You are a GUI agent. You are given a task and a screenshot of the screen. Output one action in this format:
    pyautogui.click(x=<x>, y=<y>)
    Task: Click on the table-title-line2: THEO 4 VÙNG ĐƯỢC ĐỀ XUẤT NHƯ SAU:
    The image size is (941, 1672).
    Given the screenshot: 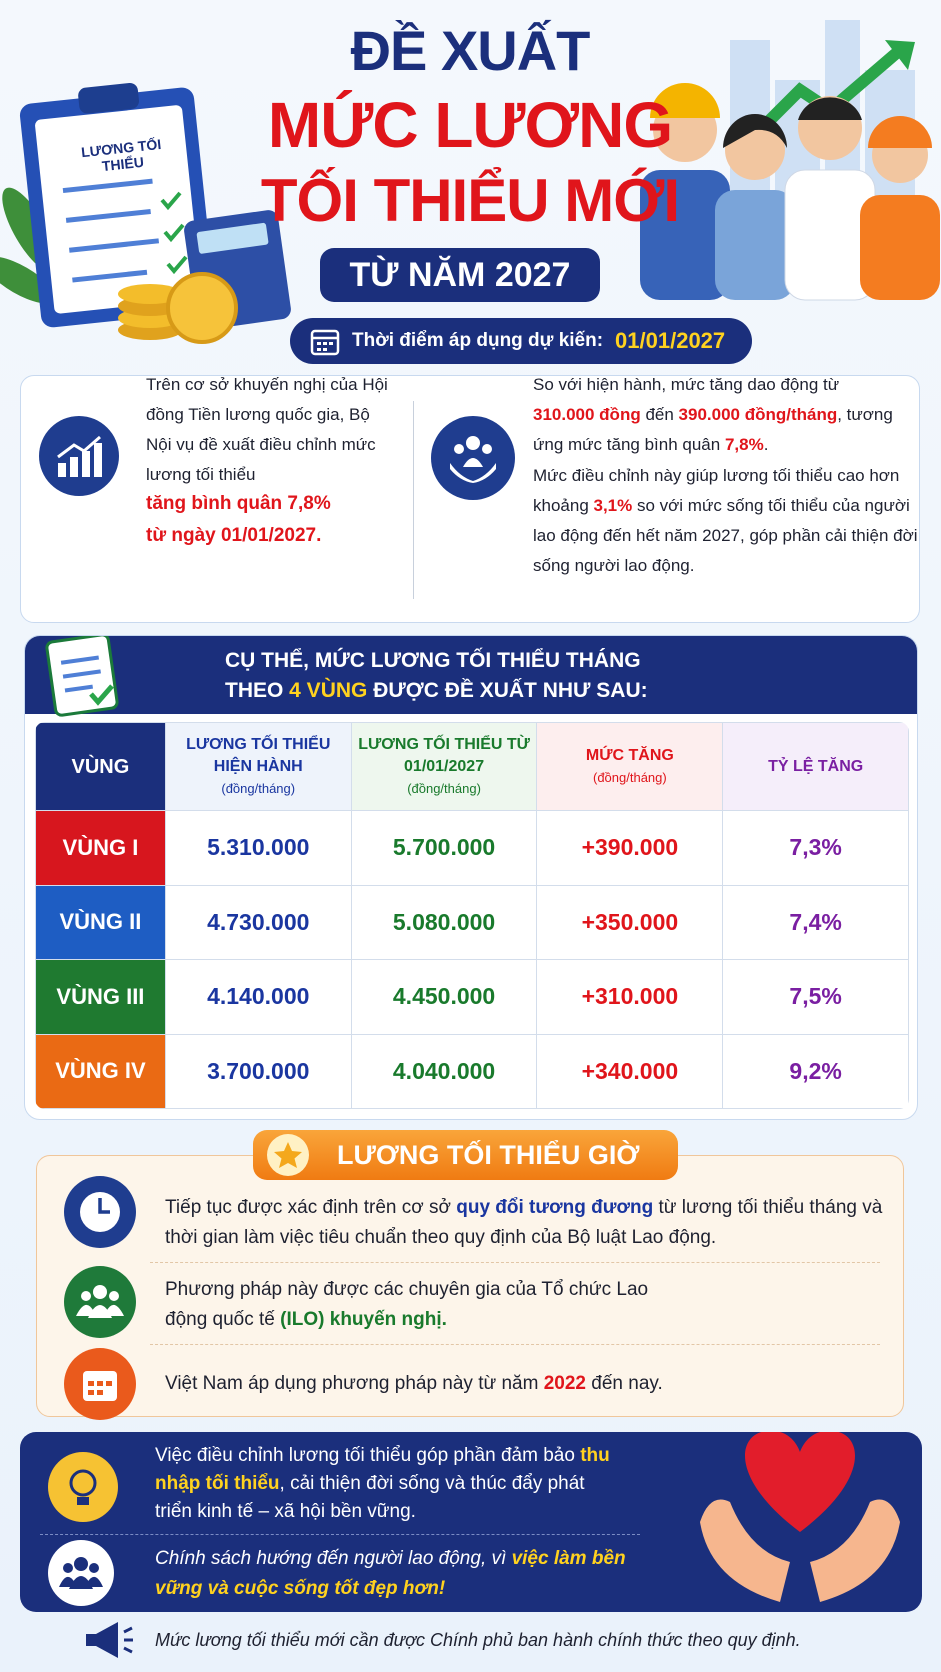 What is the action you would take?
    pyautogui.click(x=436, y=691)
    